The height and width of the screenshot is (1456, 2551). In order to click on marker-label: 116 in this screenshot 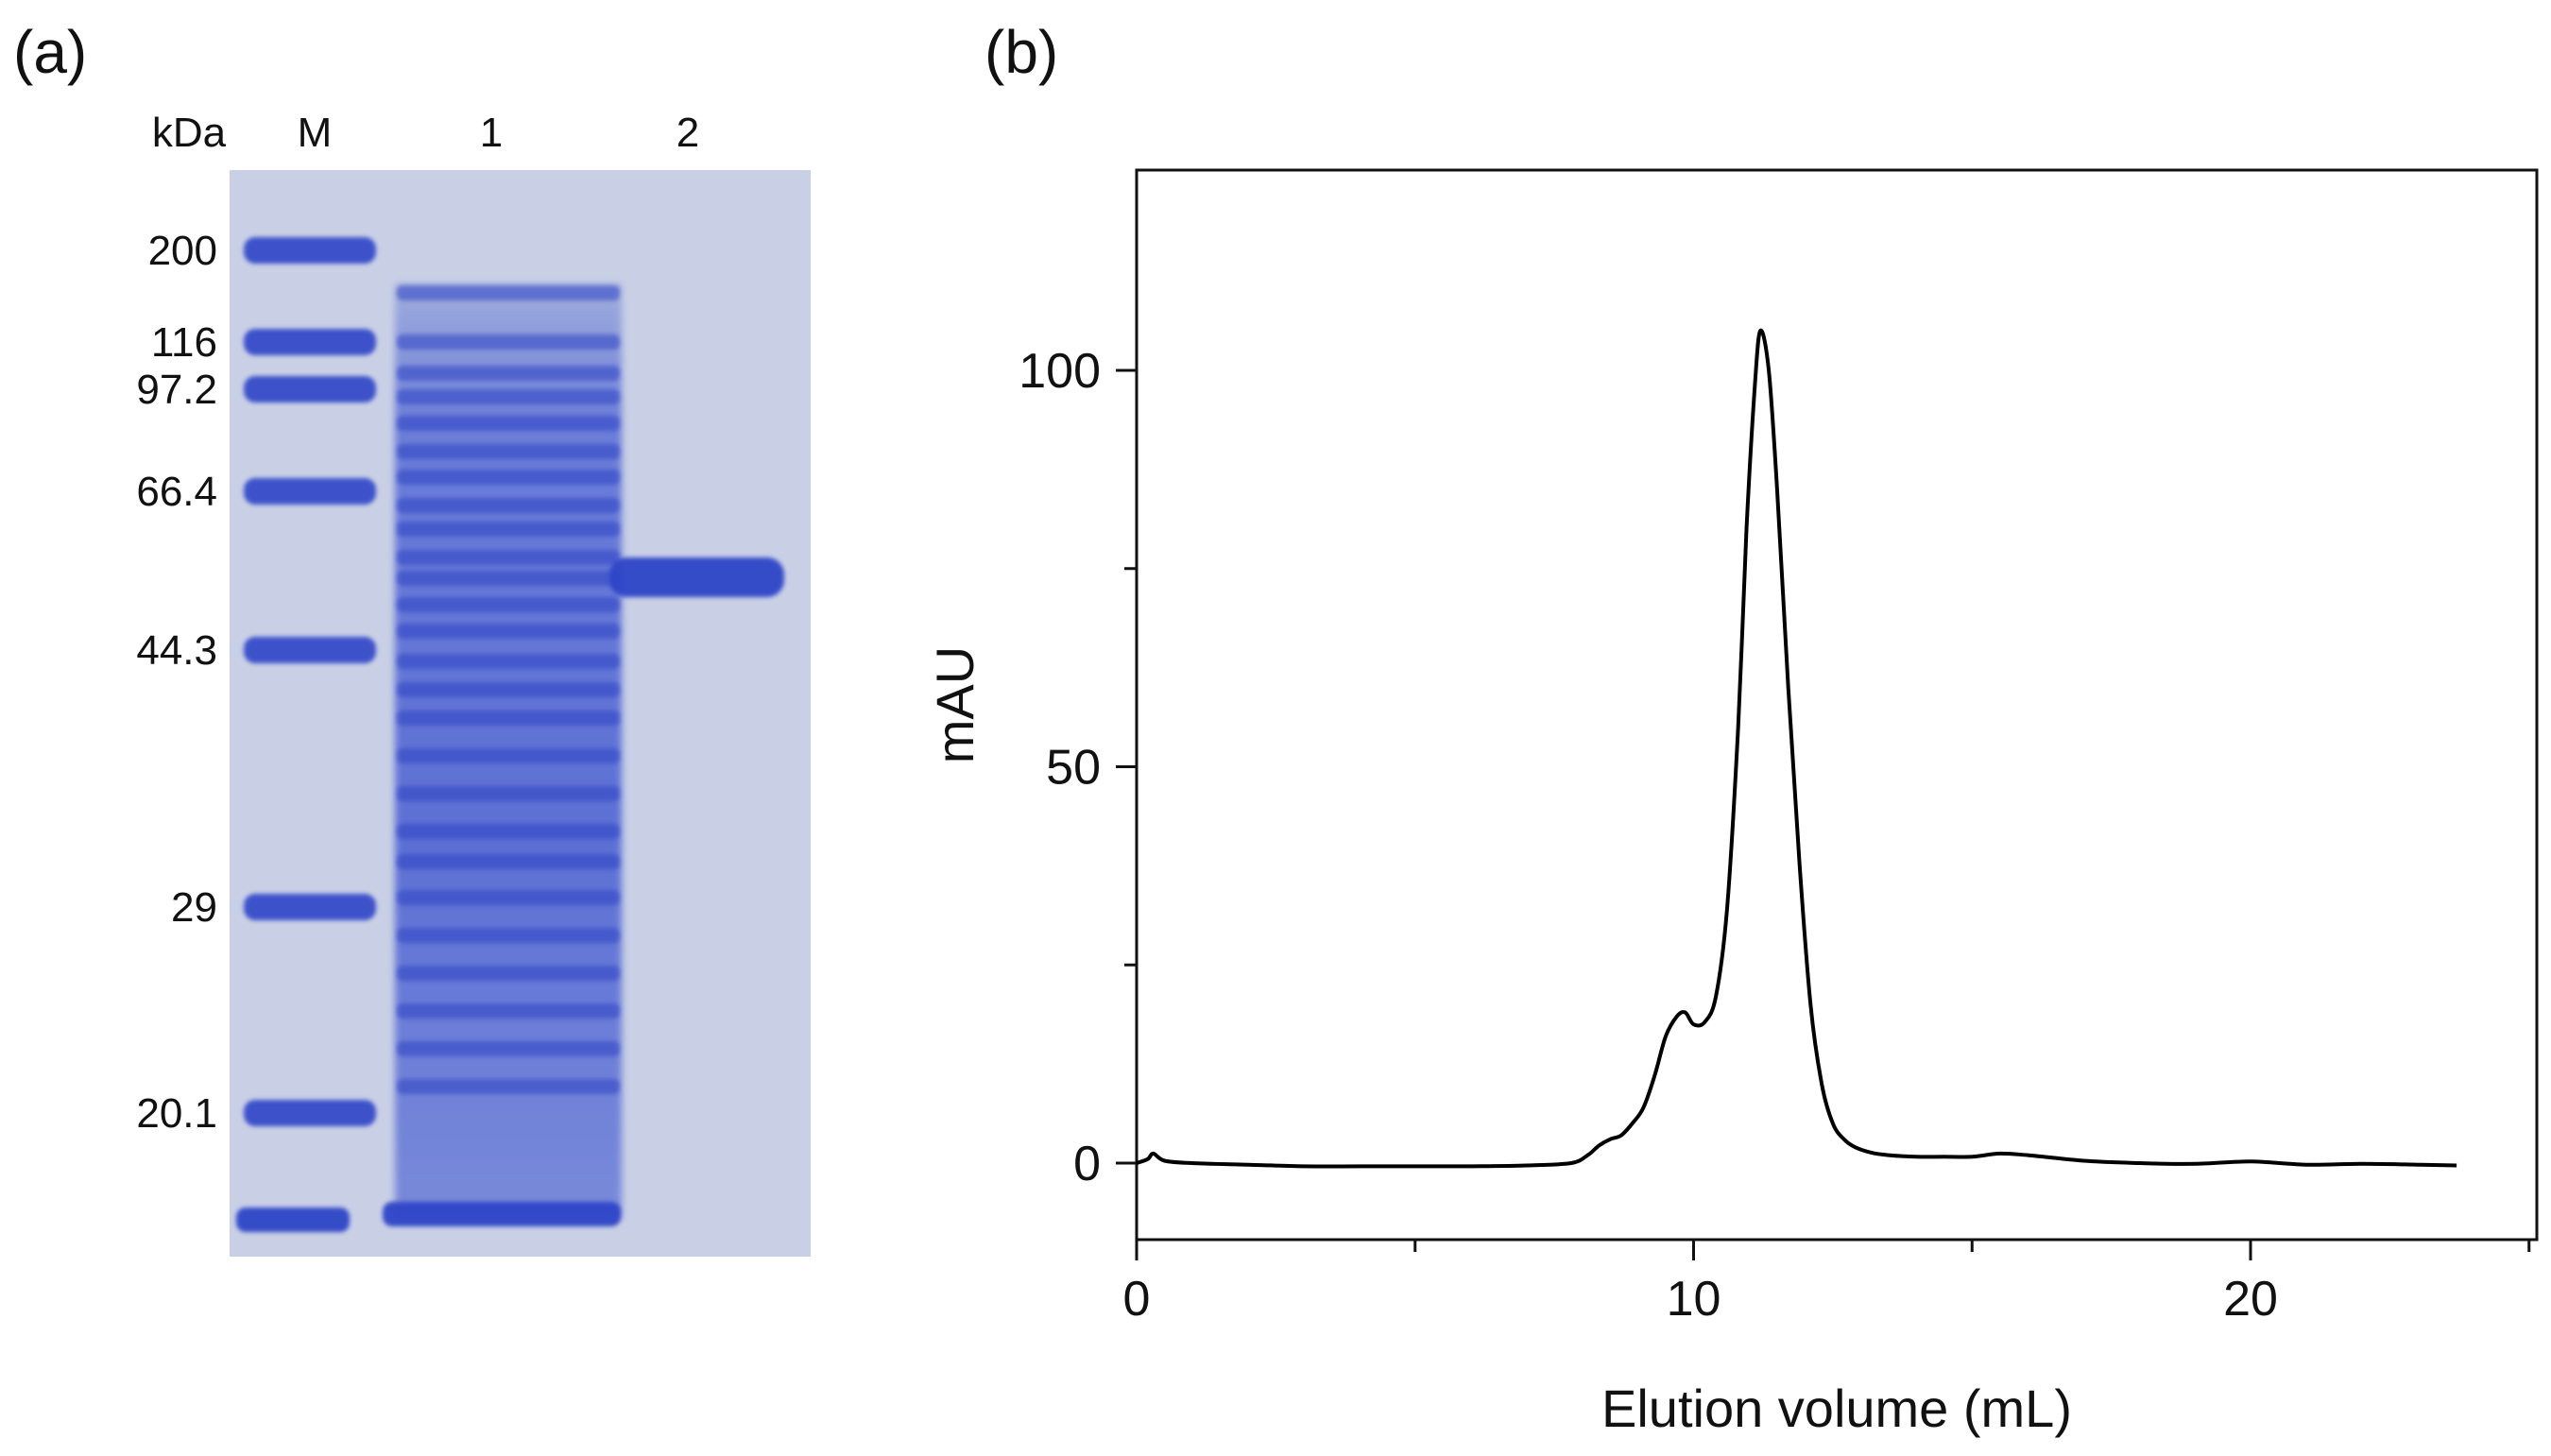, I will do `click(184, 343)`.